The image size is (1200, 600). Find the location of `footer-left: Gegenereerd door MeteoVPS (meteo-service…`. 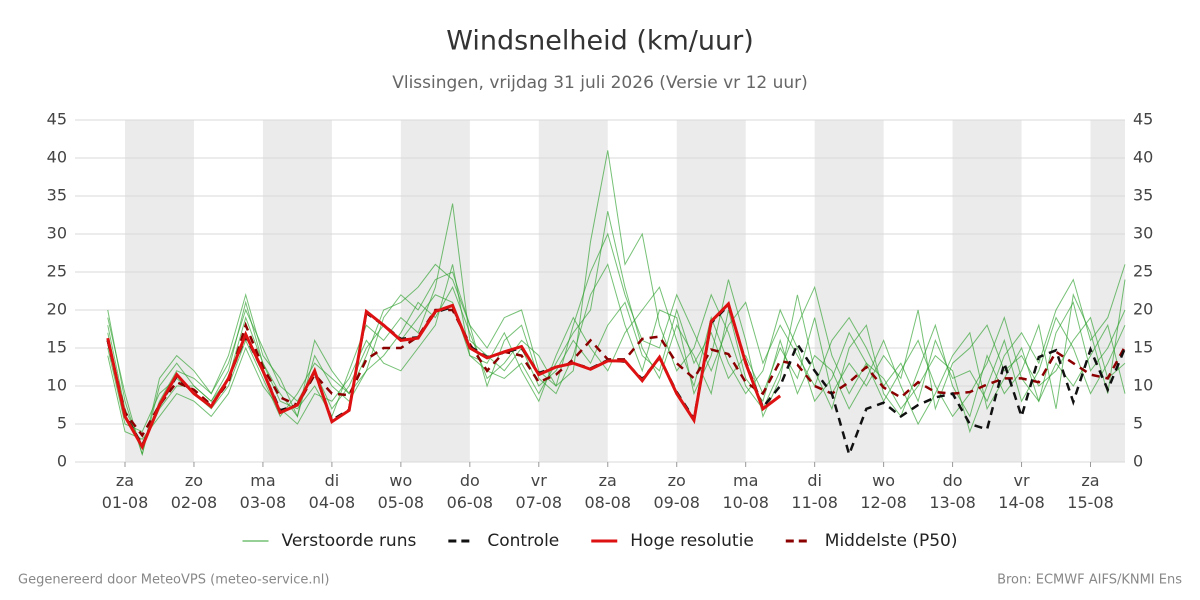

footer-left: Gegenereerd door MeteoVPS (meteo-service… is located at coordinates (173, 580).